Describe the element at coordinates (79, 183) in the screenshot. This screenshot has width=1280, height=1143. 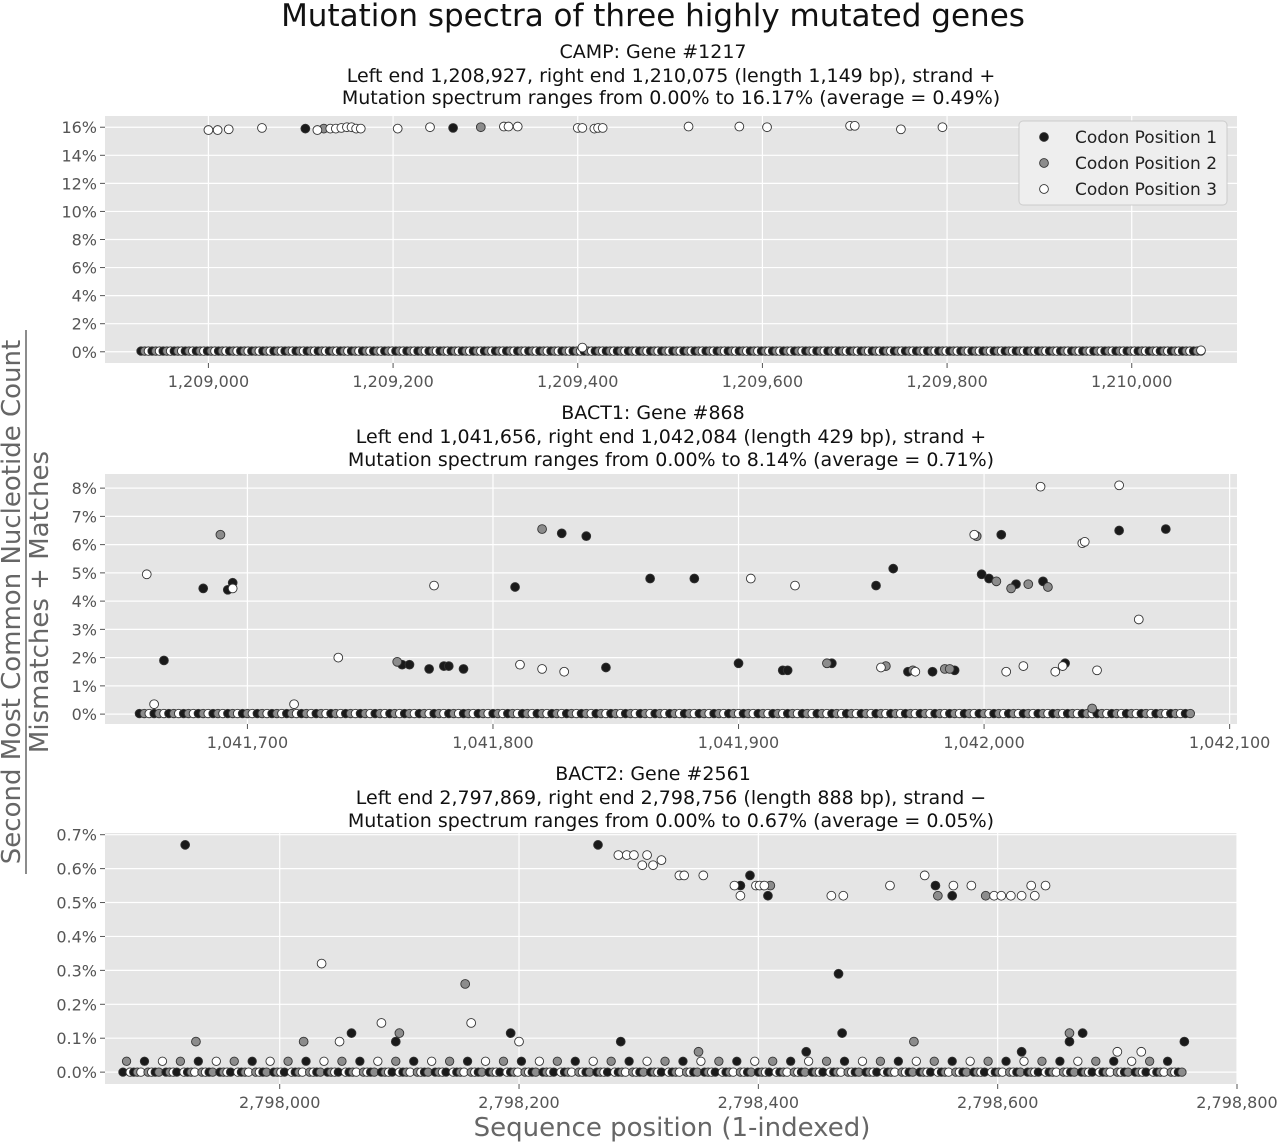
I see `y-tick-label: 12%` at that location.